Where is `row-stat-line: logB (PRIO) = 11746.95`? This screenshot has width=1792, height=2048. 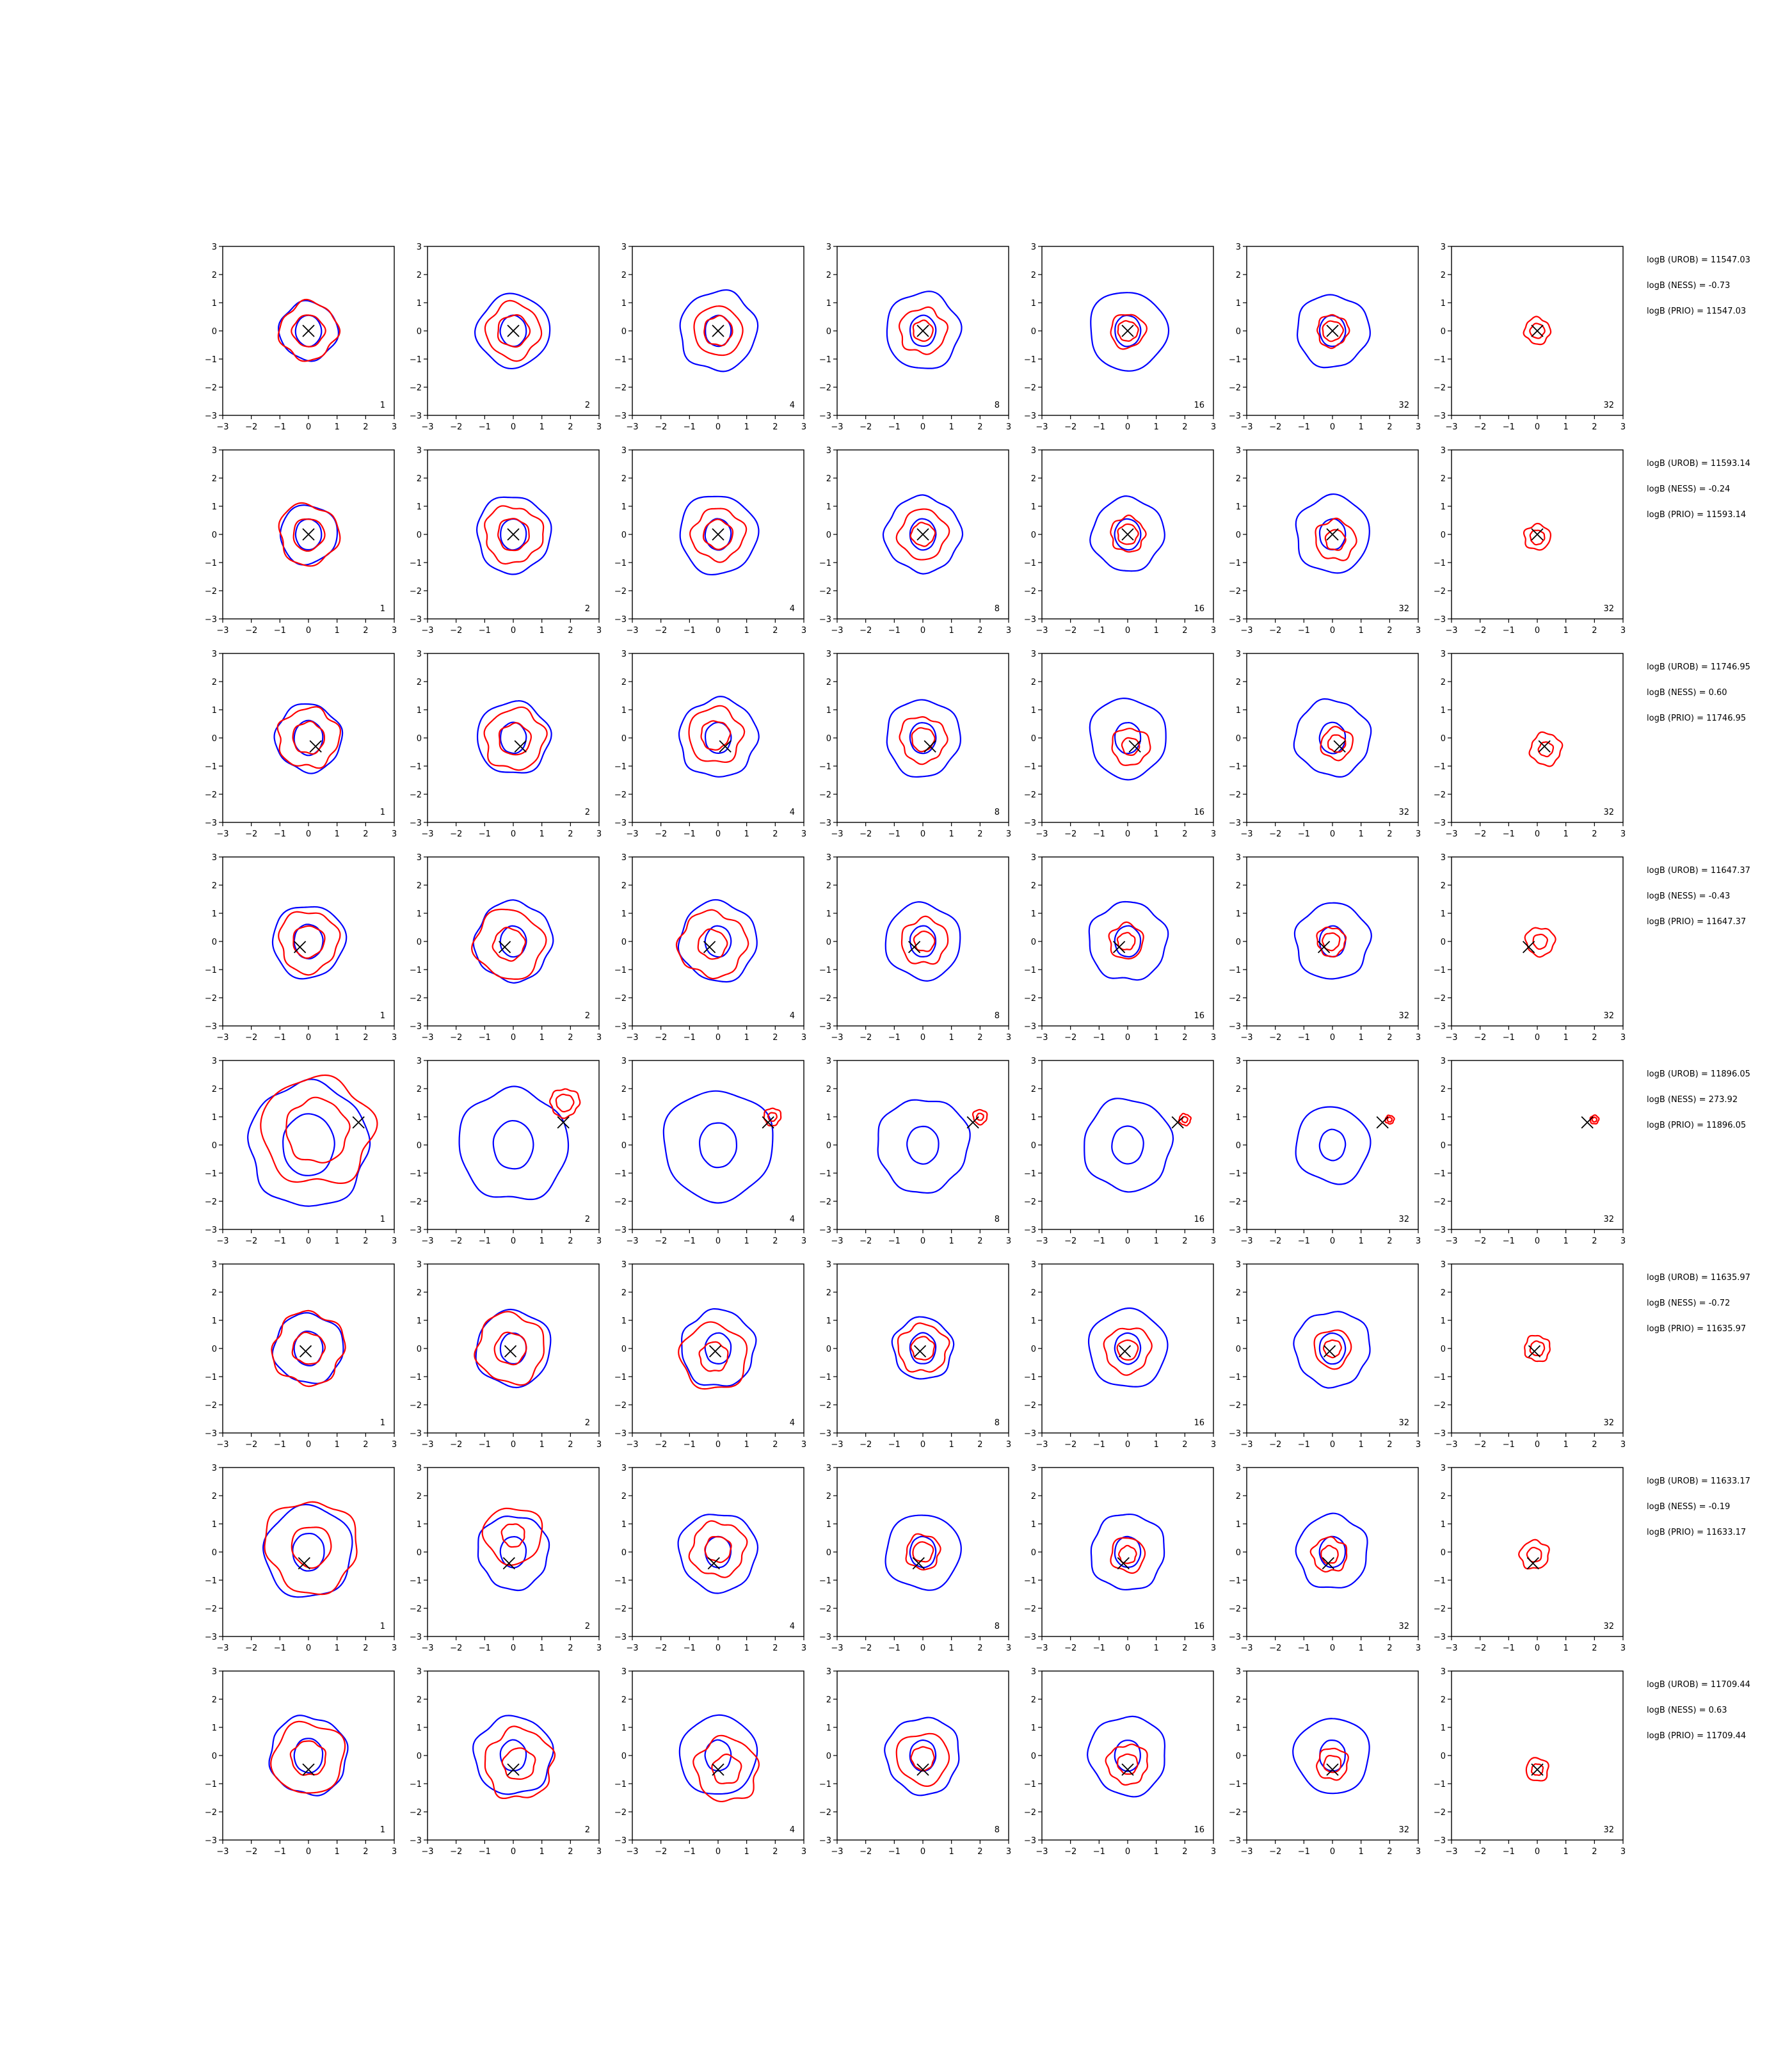 row-stat-line: logB (PRIO) = 11746.95 is located at coordinates (1697, 718).